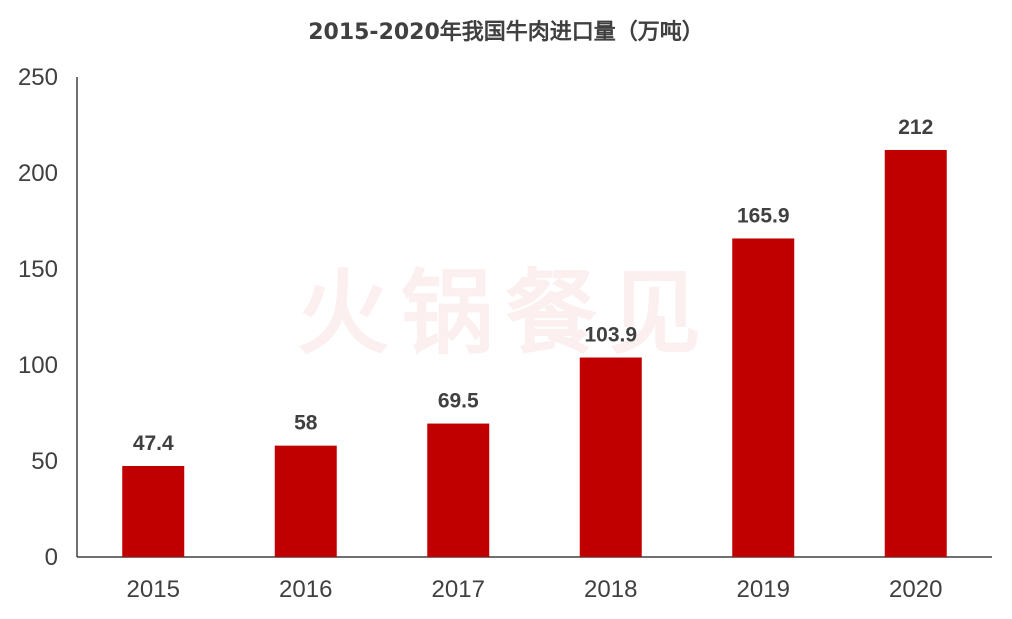  I want to click on data-label: 69.5, so click(458, 401).